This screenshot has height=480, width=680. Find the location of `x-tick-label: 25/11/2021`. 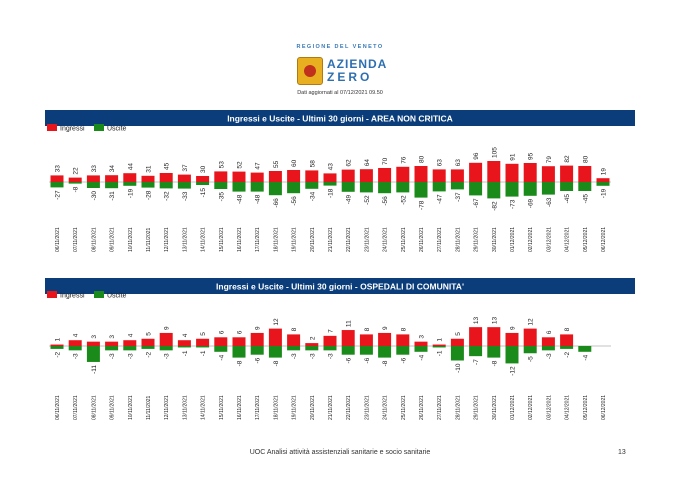

x-tick-label: 25/11/2021 is located at coordinates (404, 239).